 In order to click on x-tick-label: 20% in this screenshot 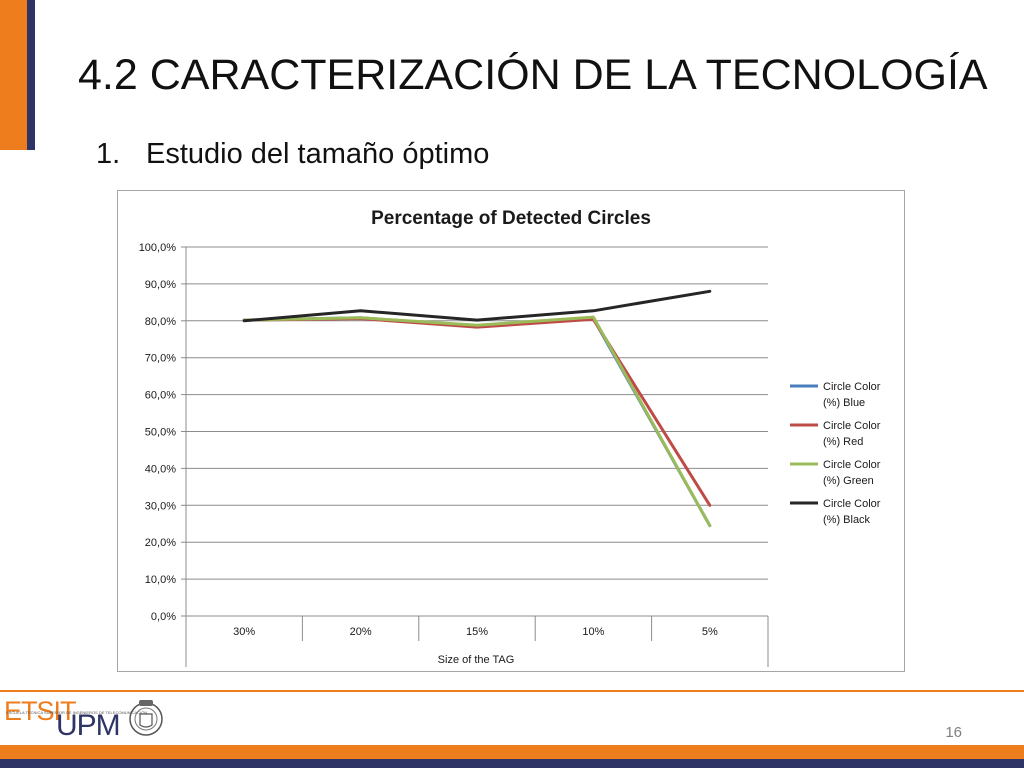, I will do `click(361, 632)`.